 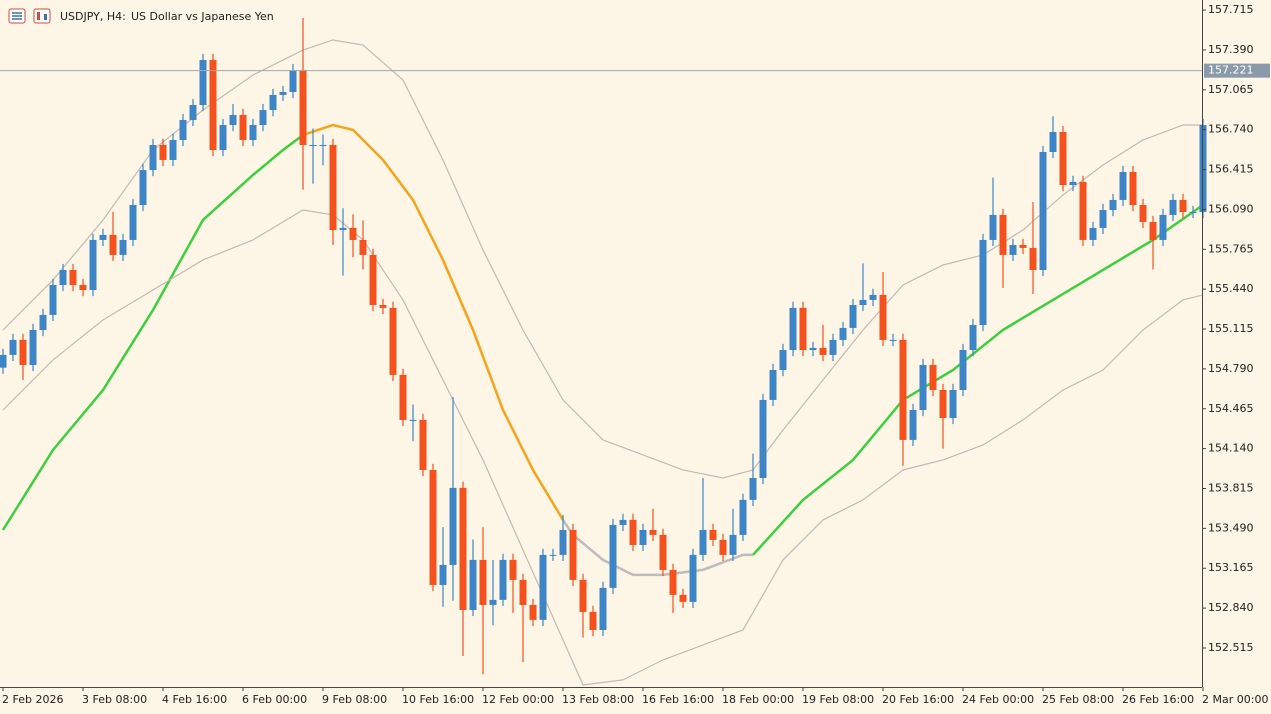 I want to click on x-tick-label: 26 Feb 16:00, so click(x=1158, y=699).